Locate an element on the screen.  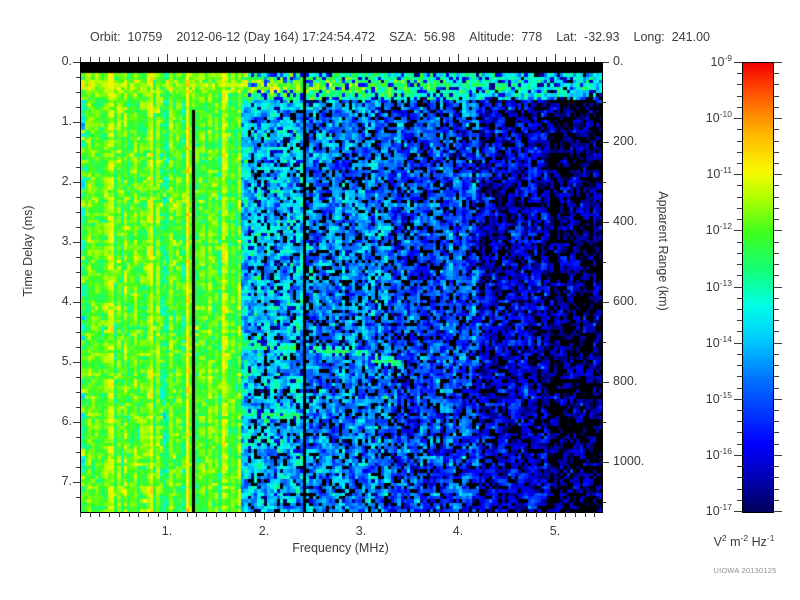
colorbar-tick-label: 10-12 is located at coordinates (699, 229).